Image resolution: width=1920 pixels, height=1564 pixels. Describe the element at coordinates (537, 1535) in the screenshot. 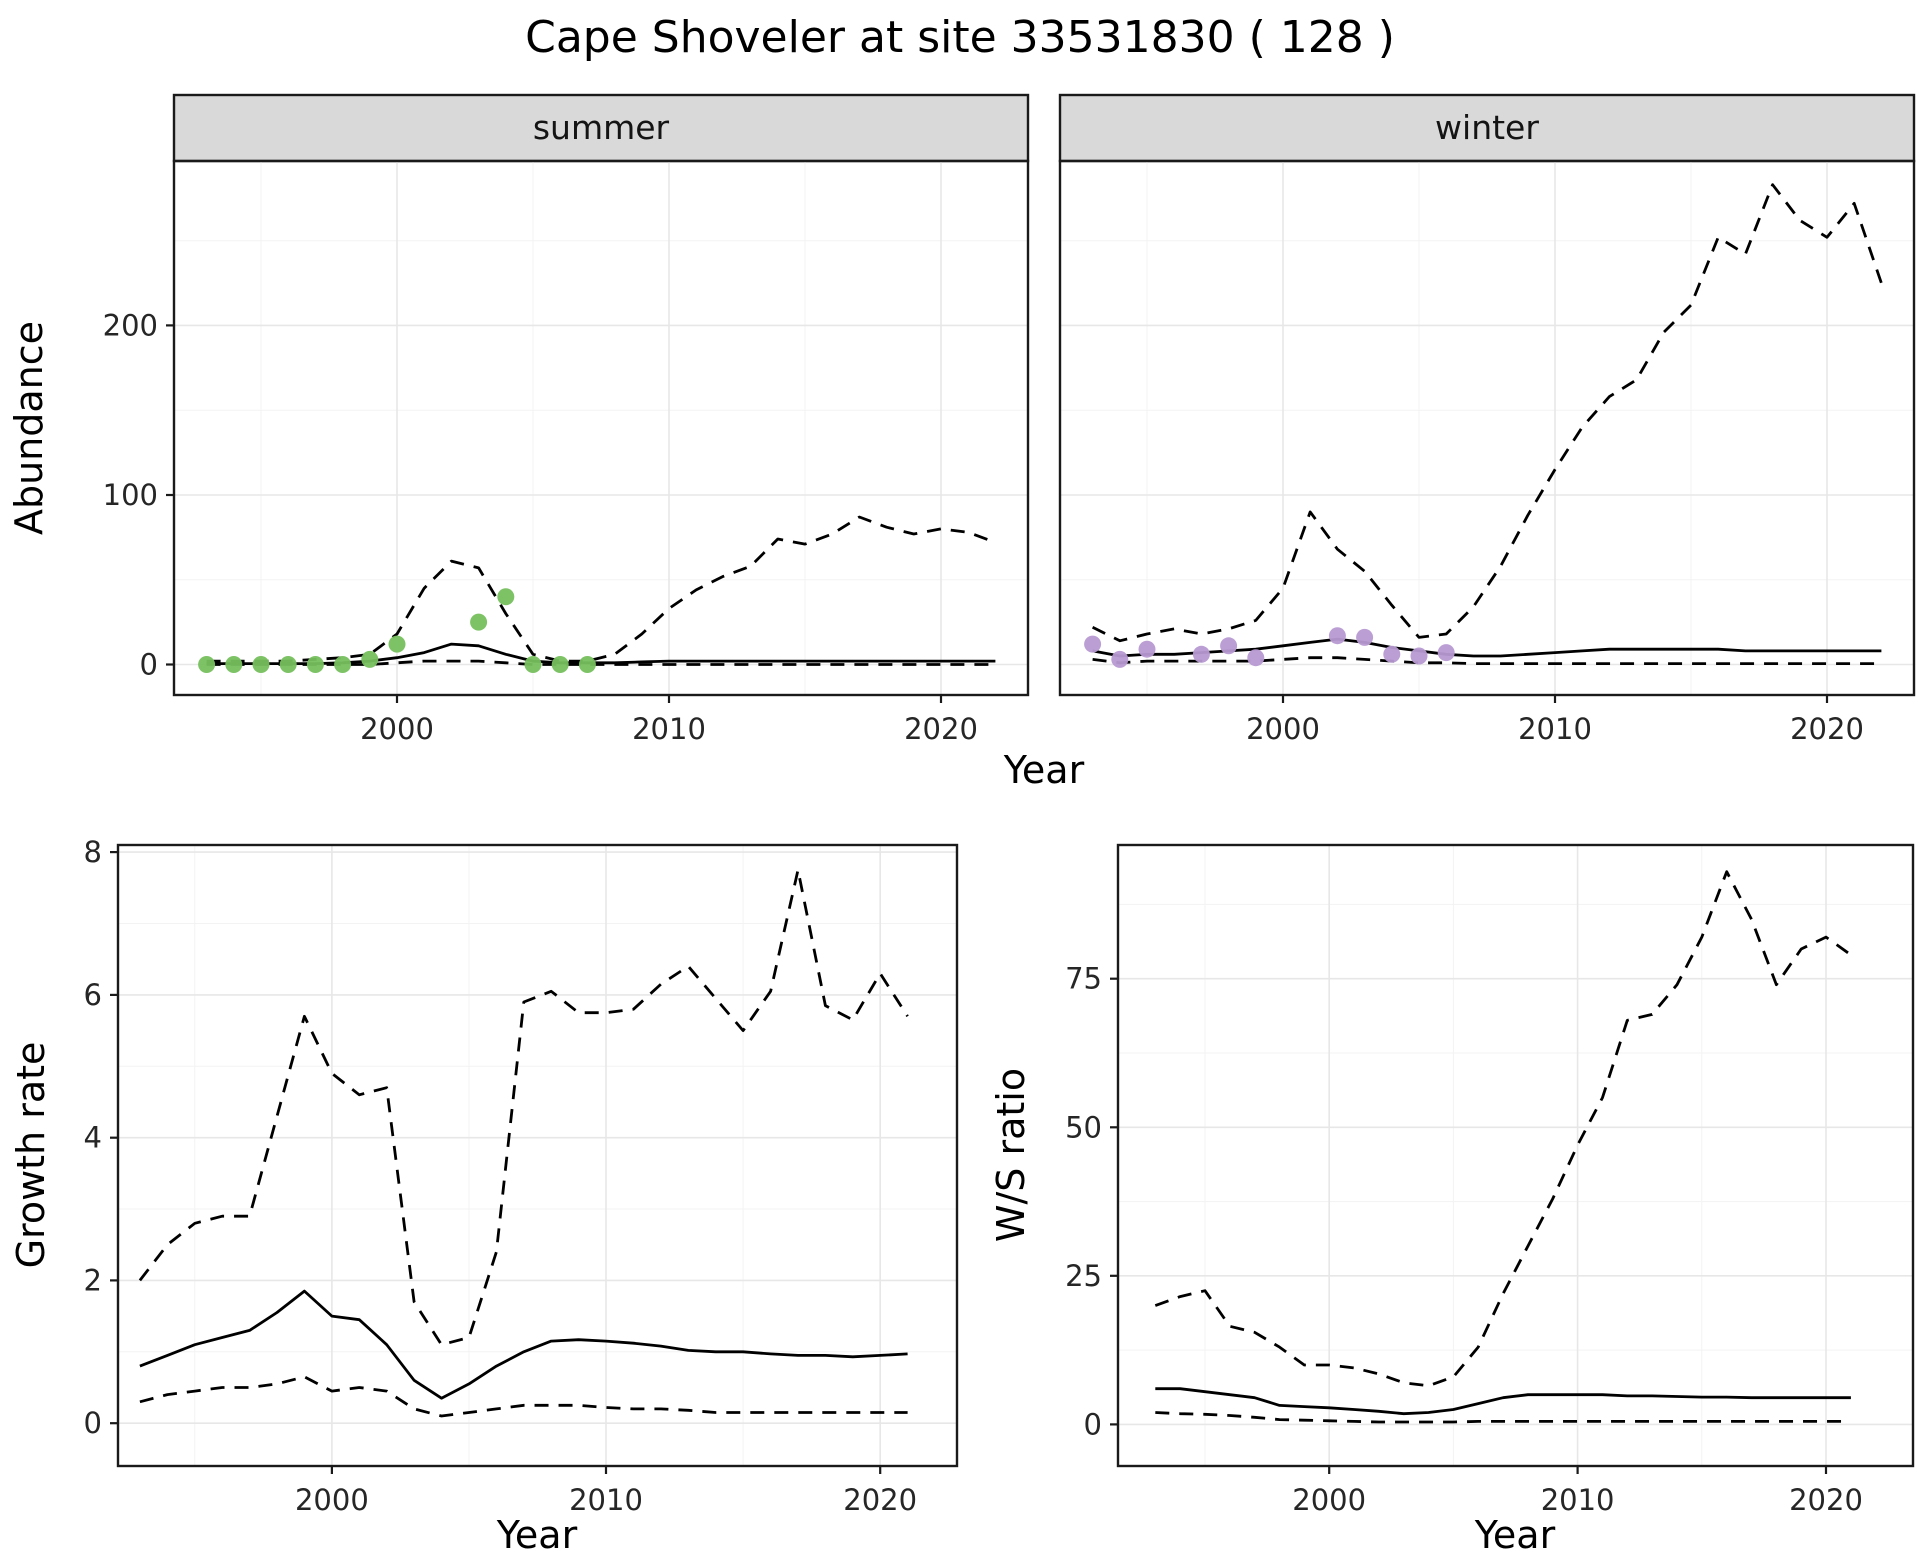

I see `growth-x-axis-title: Year` at that location.